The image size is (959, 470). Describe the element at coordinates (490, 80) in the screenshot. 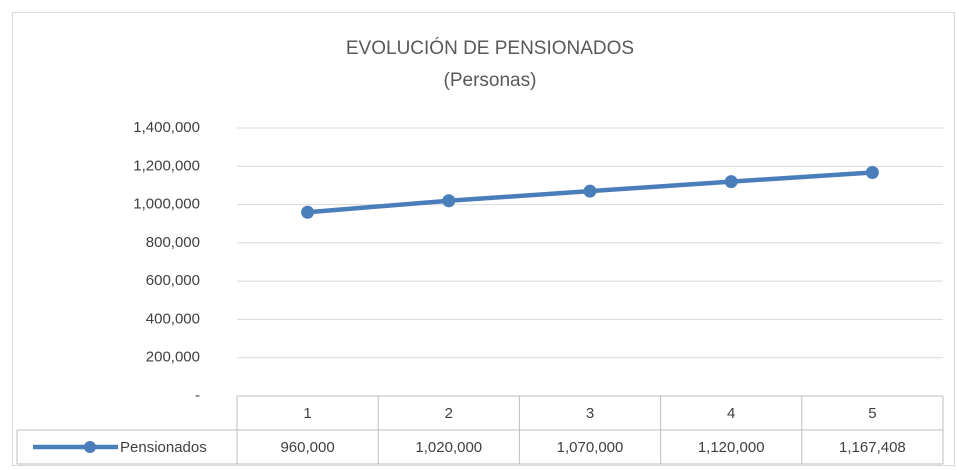

I see `chart-subtitle: (Personas)` at that location.